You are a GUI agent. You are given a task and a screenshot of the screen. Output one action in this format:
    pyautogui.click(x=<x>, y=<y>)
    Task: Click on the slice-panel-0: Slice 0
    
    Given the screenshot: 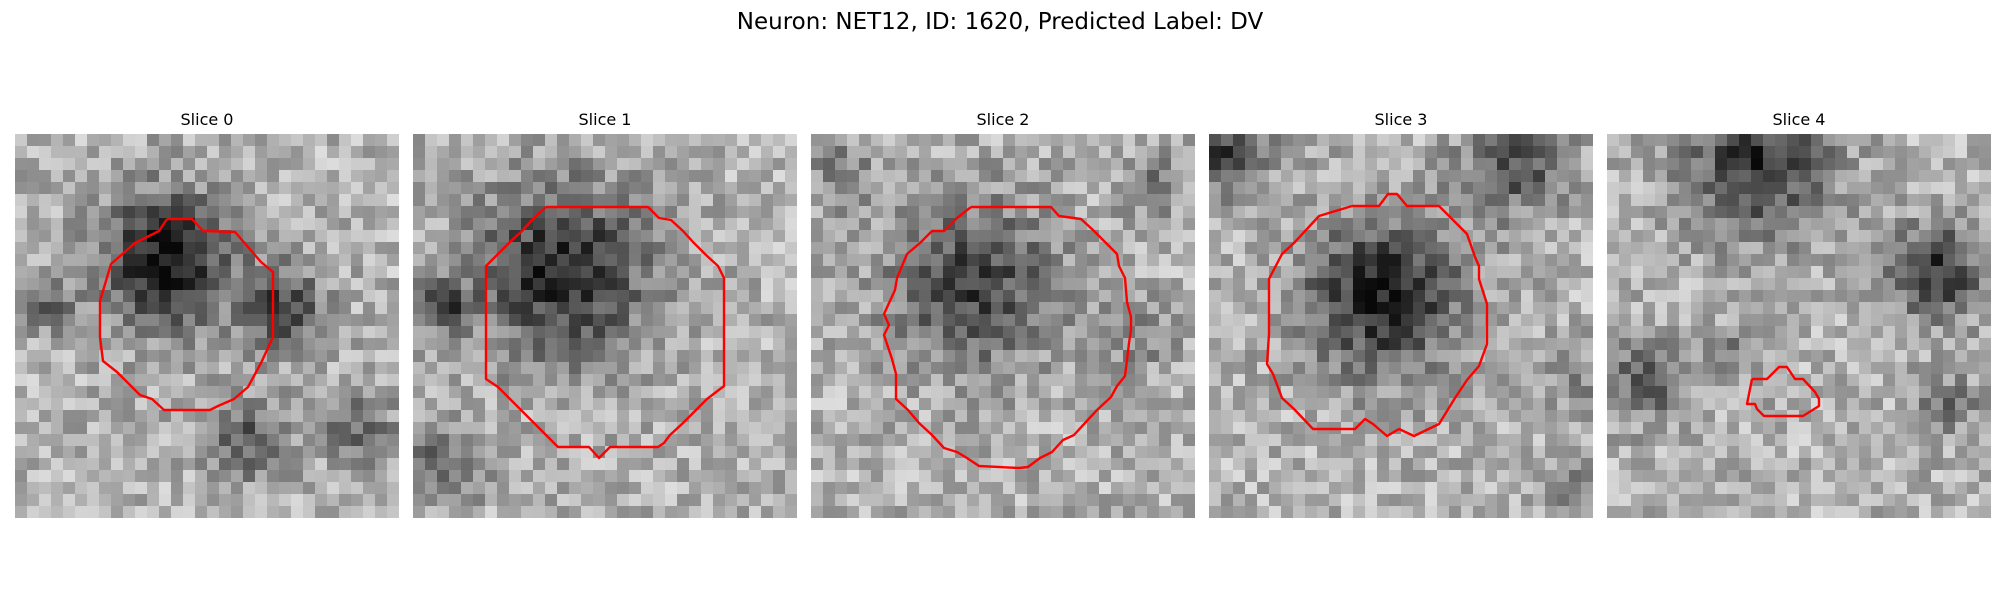 What is the action you would take?
    pyautogui.click(x=207, y=314)
    